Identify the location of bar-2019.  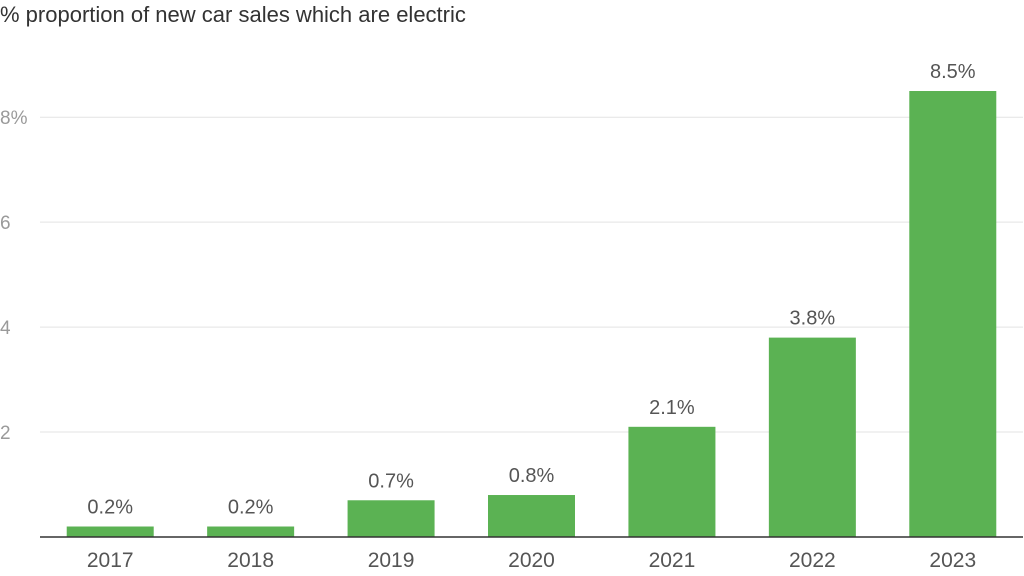
(391, 518).